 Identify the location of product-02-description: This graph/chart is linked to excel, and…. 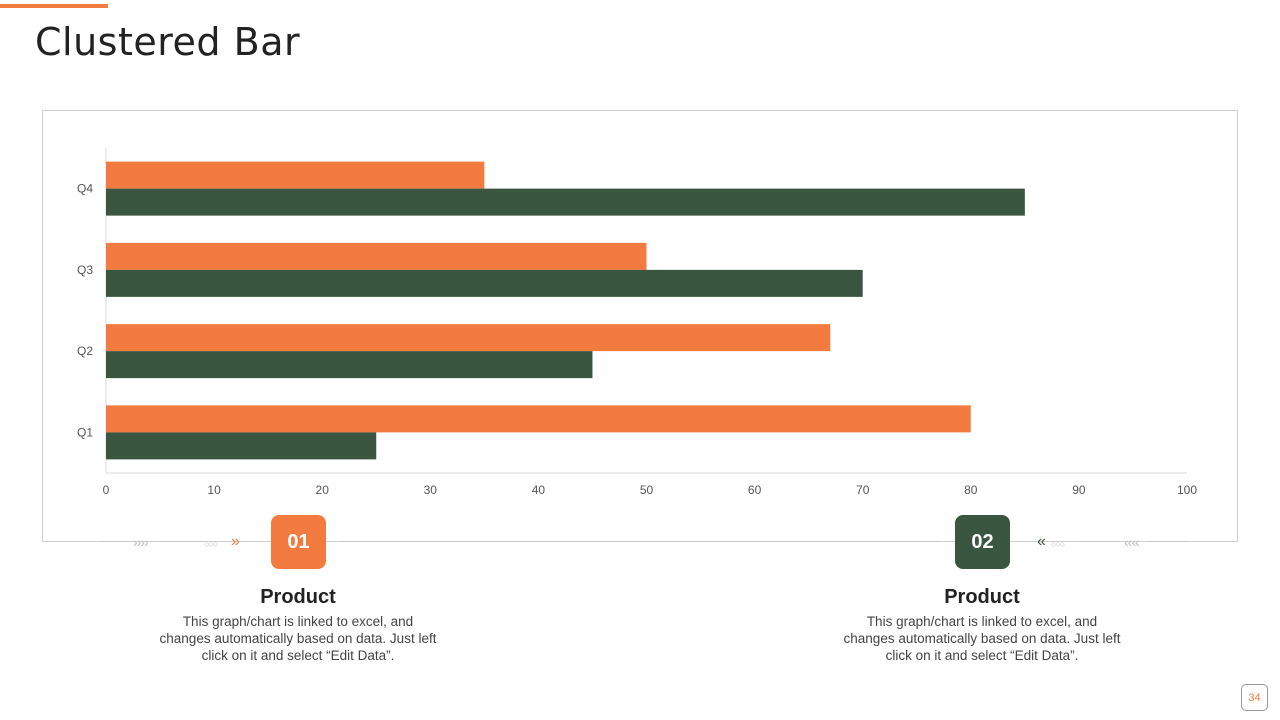
(982, 638).